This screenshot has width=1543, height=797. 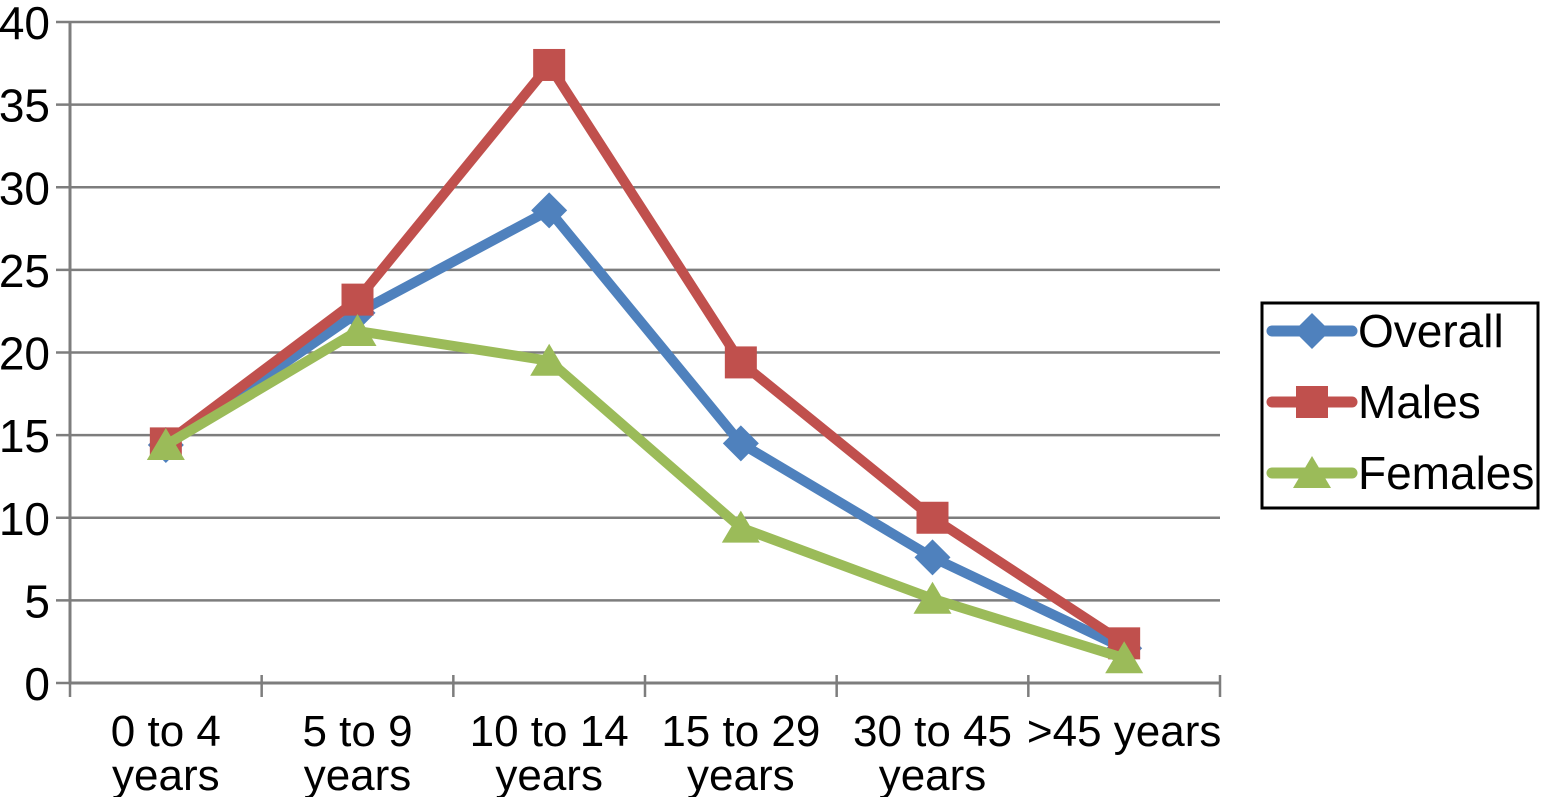 I want to click on legend-group: Overall Males Females, so click(x=1400, y=405).